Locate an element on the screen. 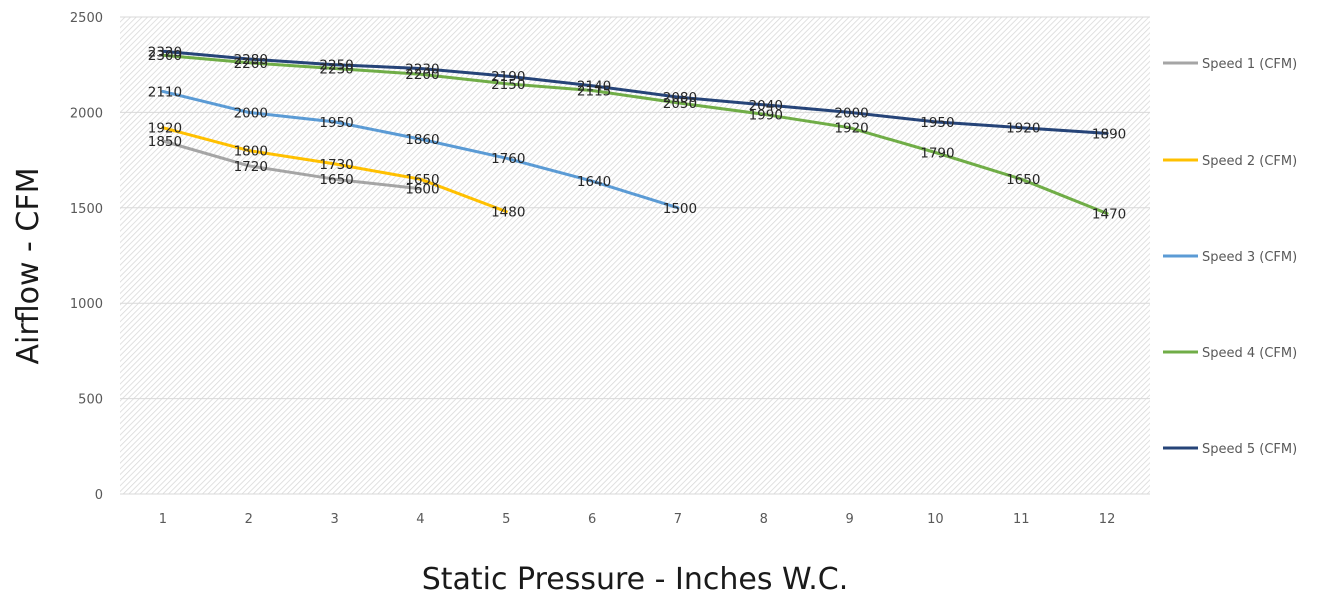  x-axis-title: Static Pressure - Inches W.C. is located at coordinates (635, 579).